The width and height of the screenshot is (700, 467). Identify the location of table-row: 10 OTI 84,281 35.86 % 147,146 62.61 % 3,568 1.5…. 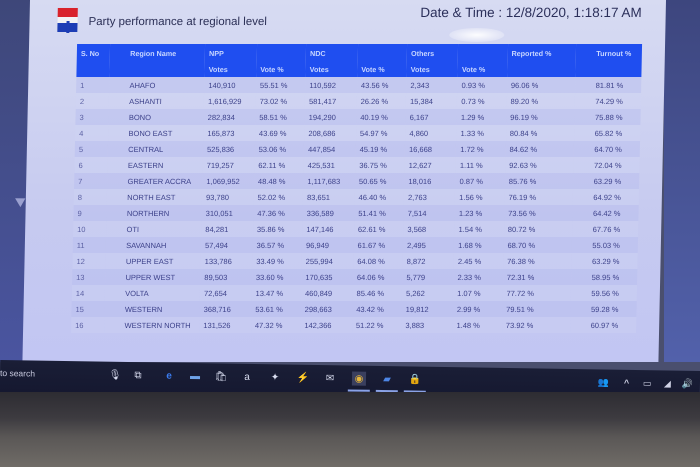
(356, 229).